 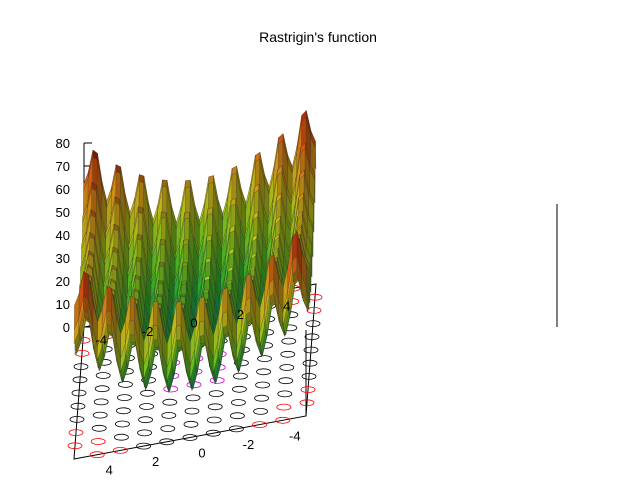 What do you see at coordinates (63, 258) in the screenshot?
I see `z-tick-label: 30` at bounding box center [63, 258].